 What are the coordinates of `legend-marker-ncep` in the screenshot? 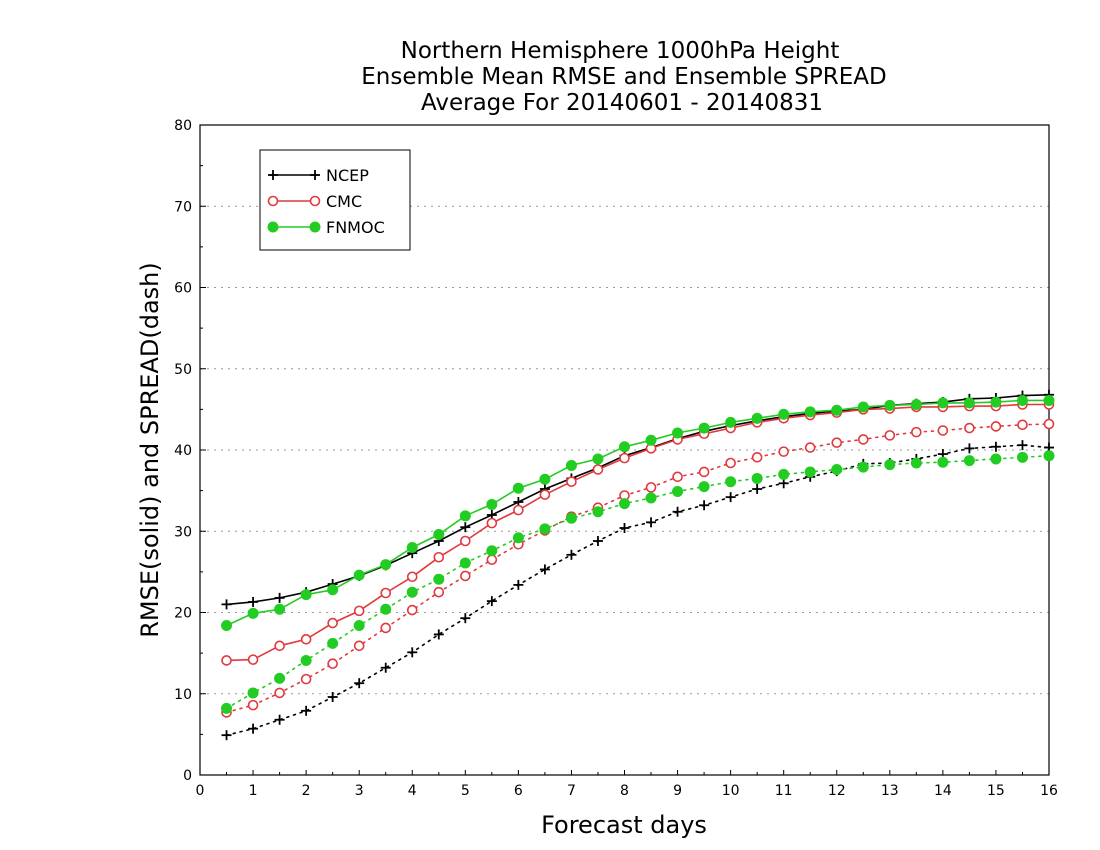 It's located at (273, 175).